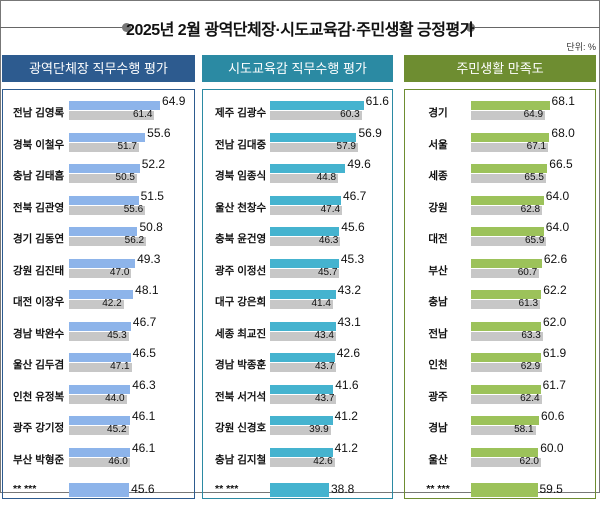 This screenshot has height=506, width=600. Describe the element at coordinates (536, 146) in the screenshot. I see `previous-value-label: 67.1` at that location.